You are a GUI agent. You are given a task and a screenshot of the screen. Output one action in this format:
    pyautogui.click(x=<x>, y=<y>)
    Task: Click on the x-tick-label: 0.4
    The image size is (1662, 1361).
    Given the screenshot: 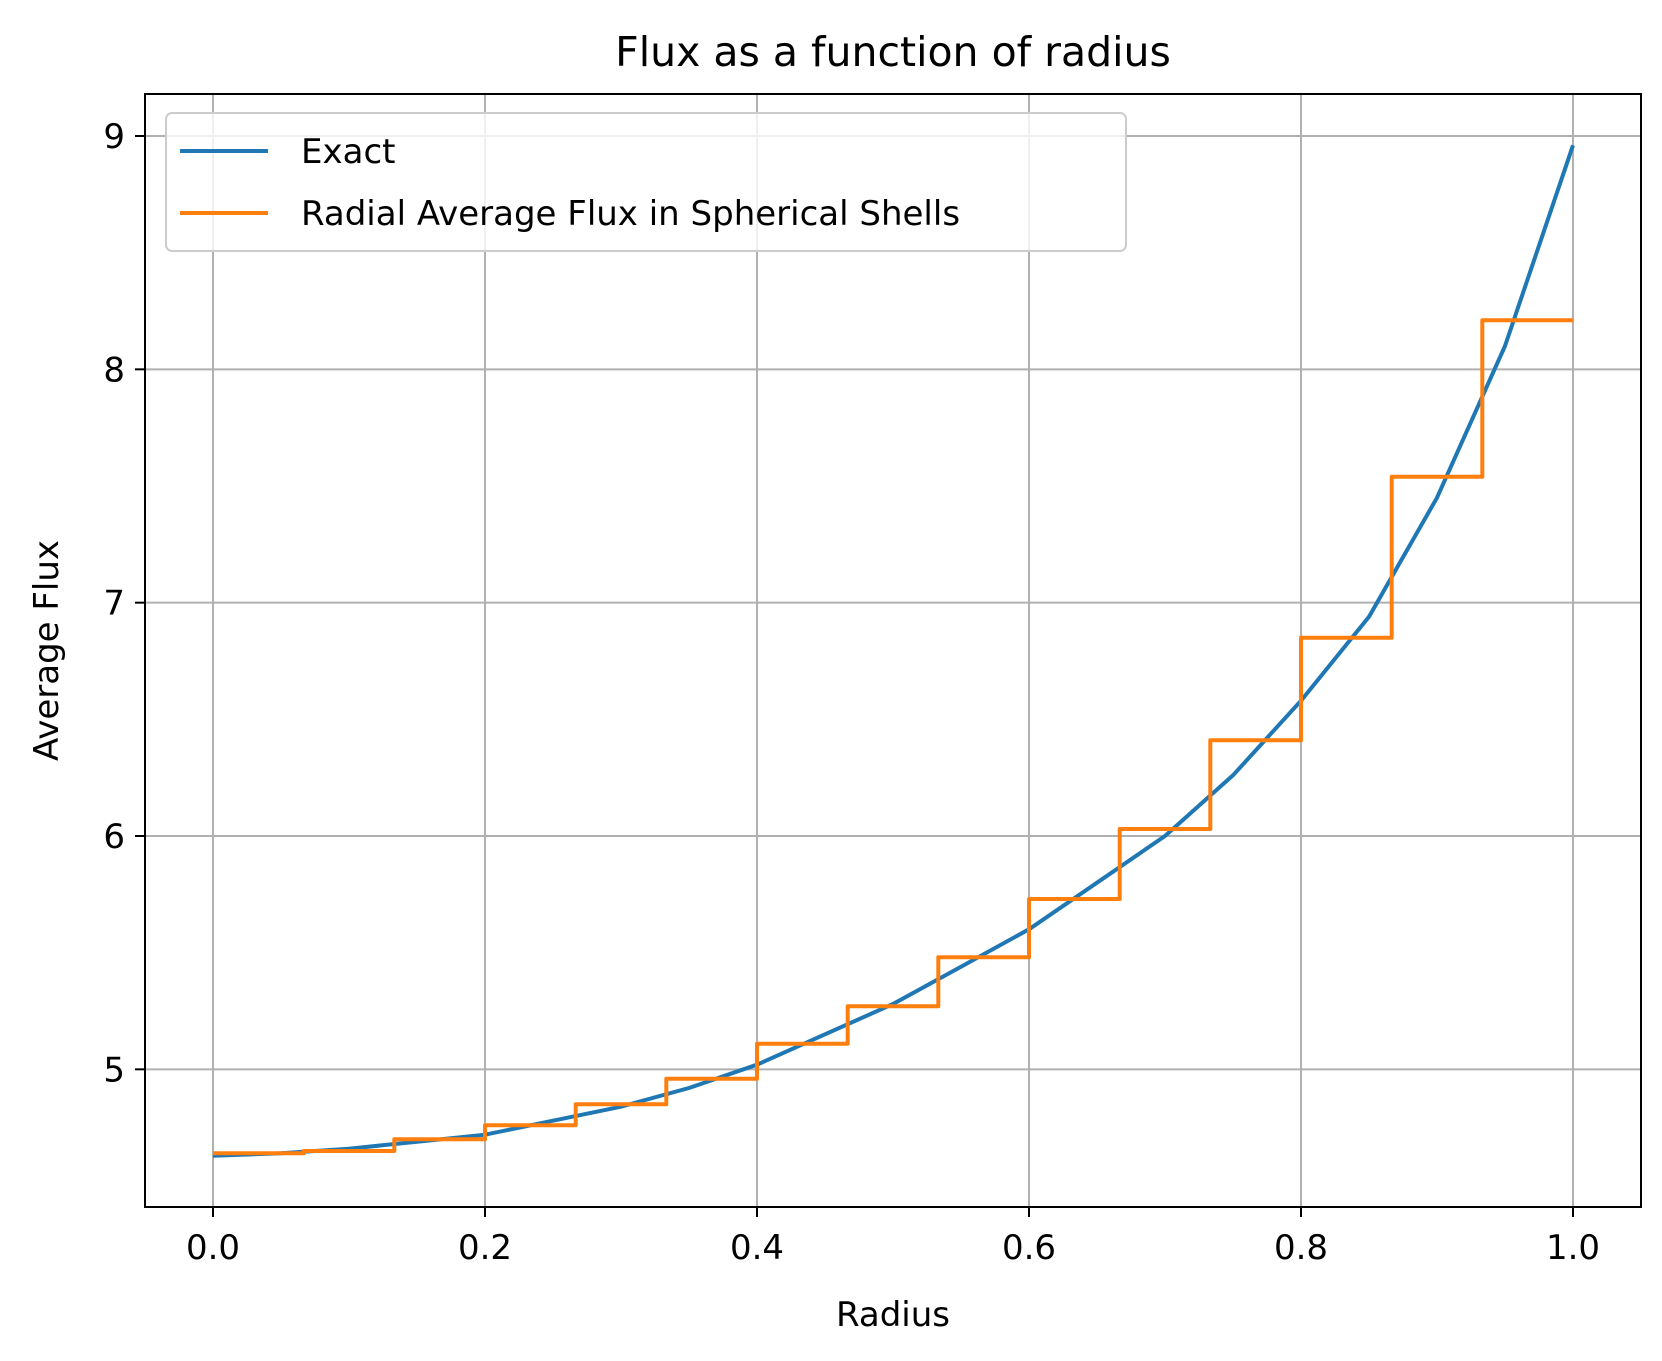 What is the action you would take?
    pyautogui.click(x=757, y=1248)
    